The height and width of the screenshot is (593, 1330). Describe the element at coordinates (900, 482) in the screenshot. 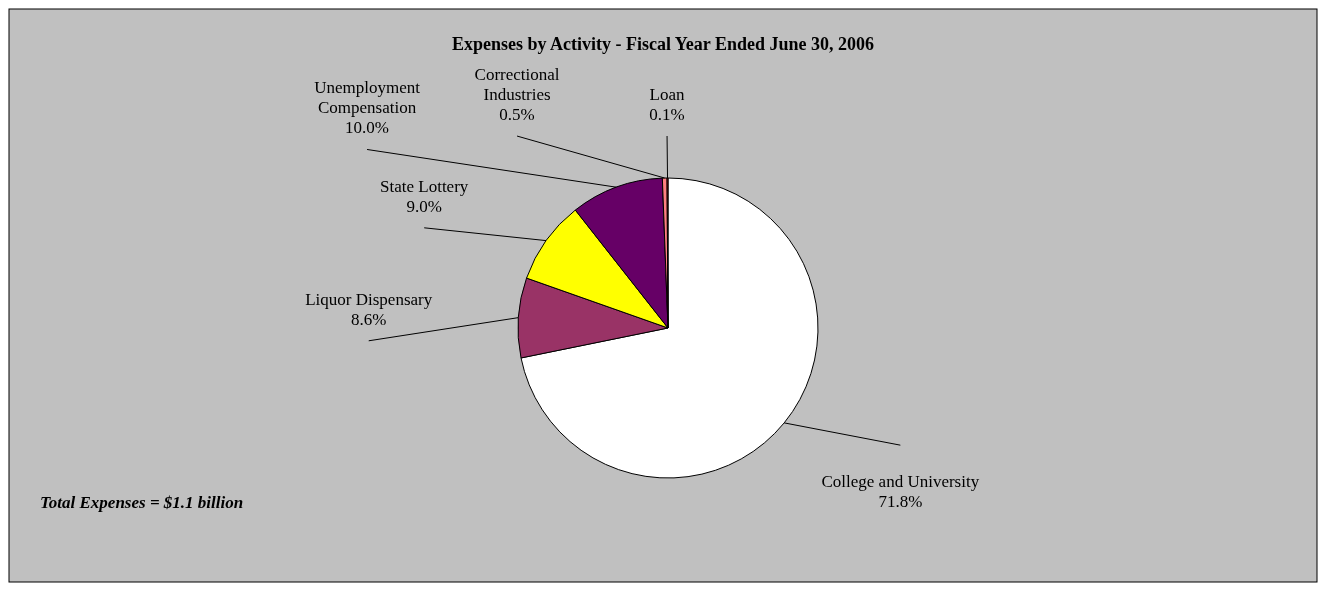

I see `slice-label: College and University` at that location.